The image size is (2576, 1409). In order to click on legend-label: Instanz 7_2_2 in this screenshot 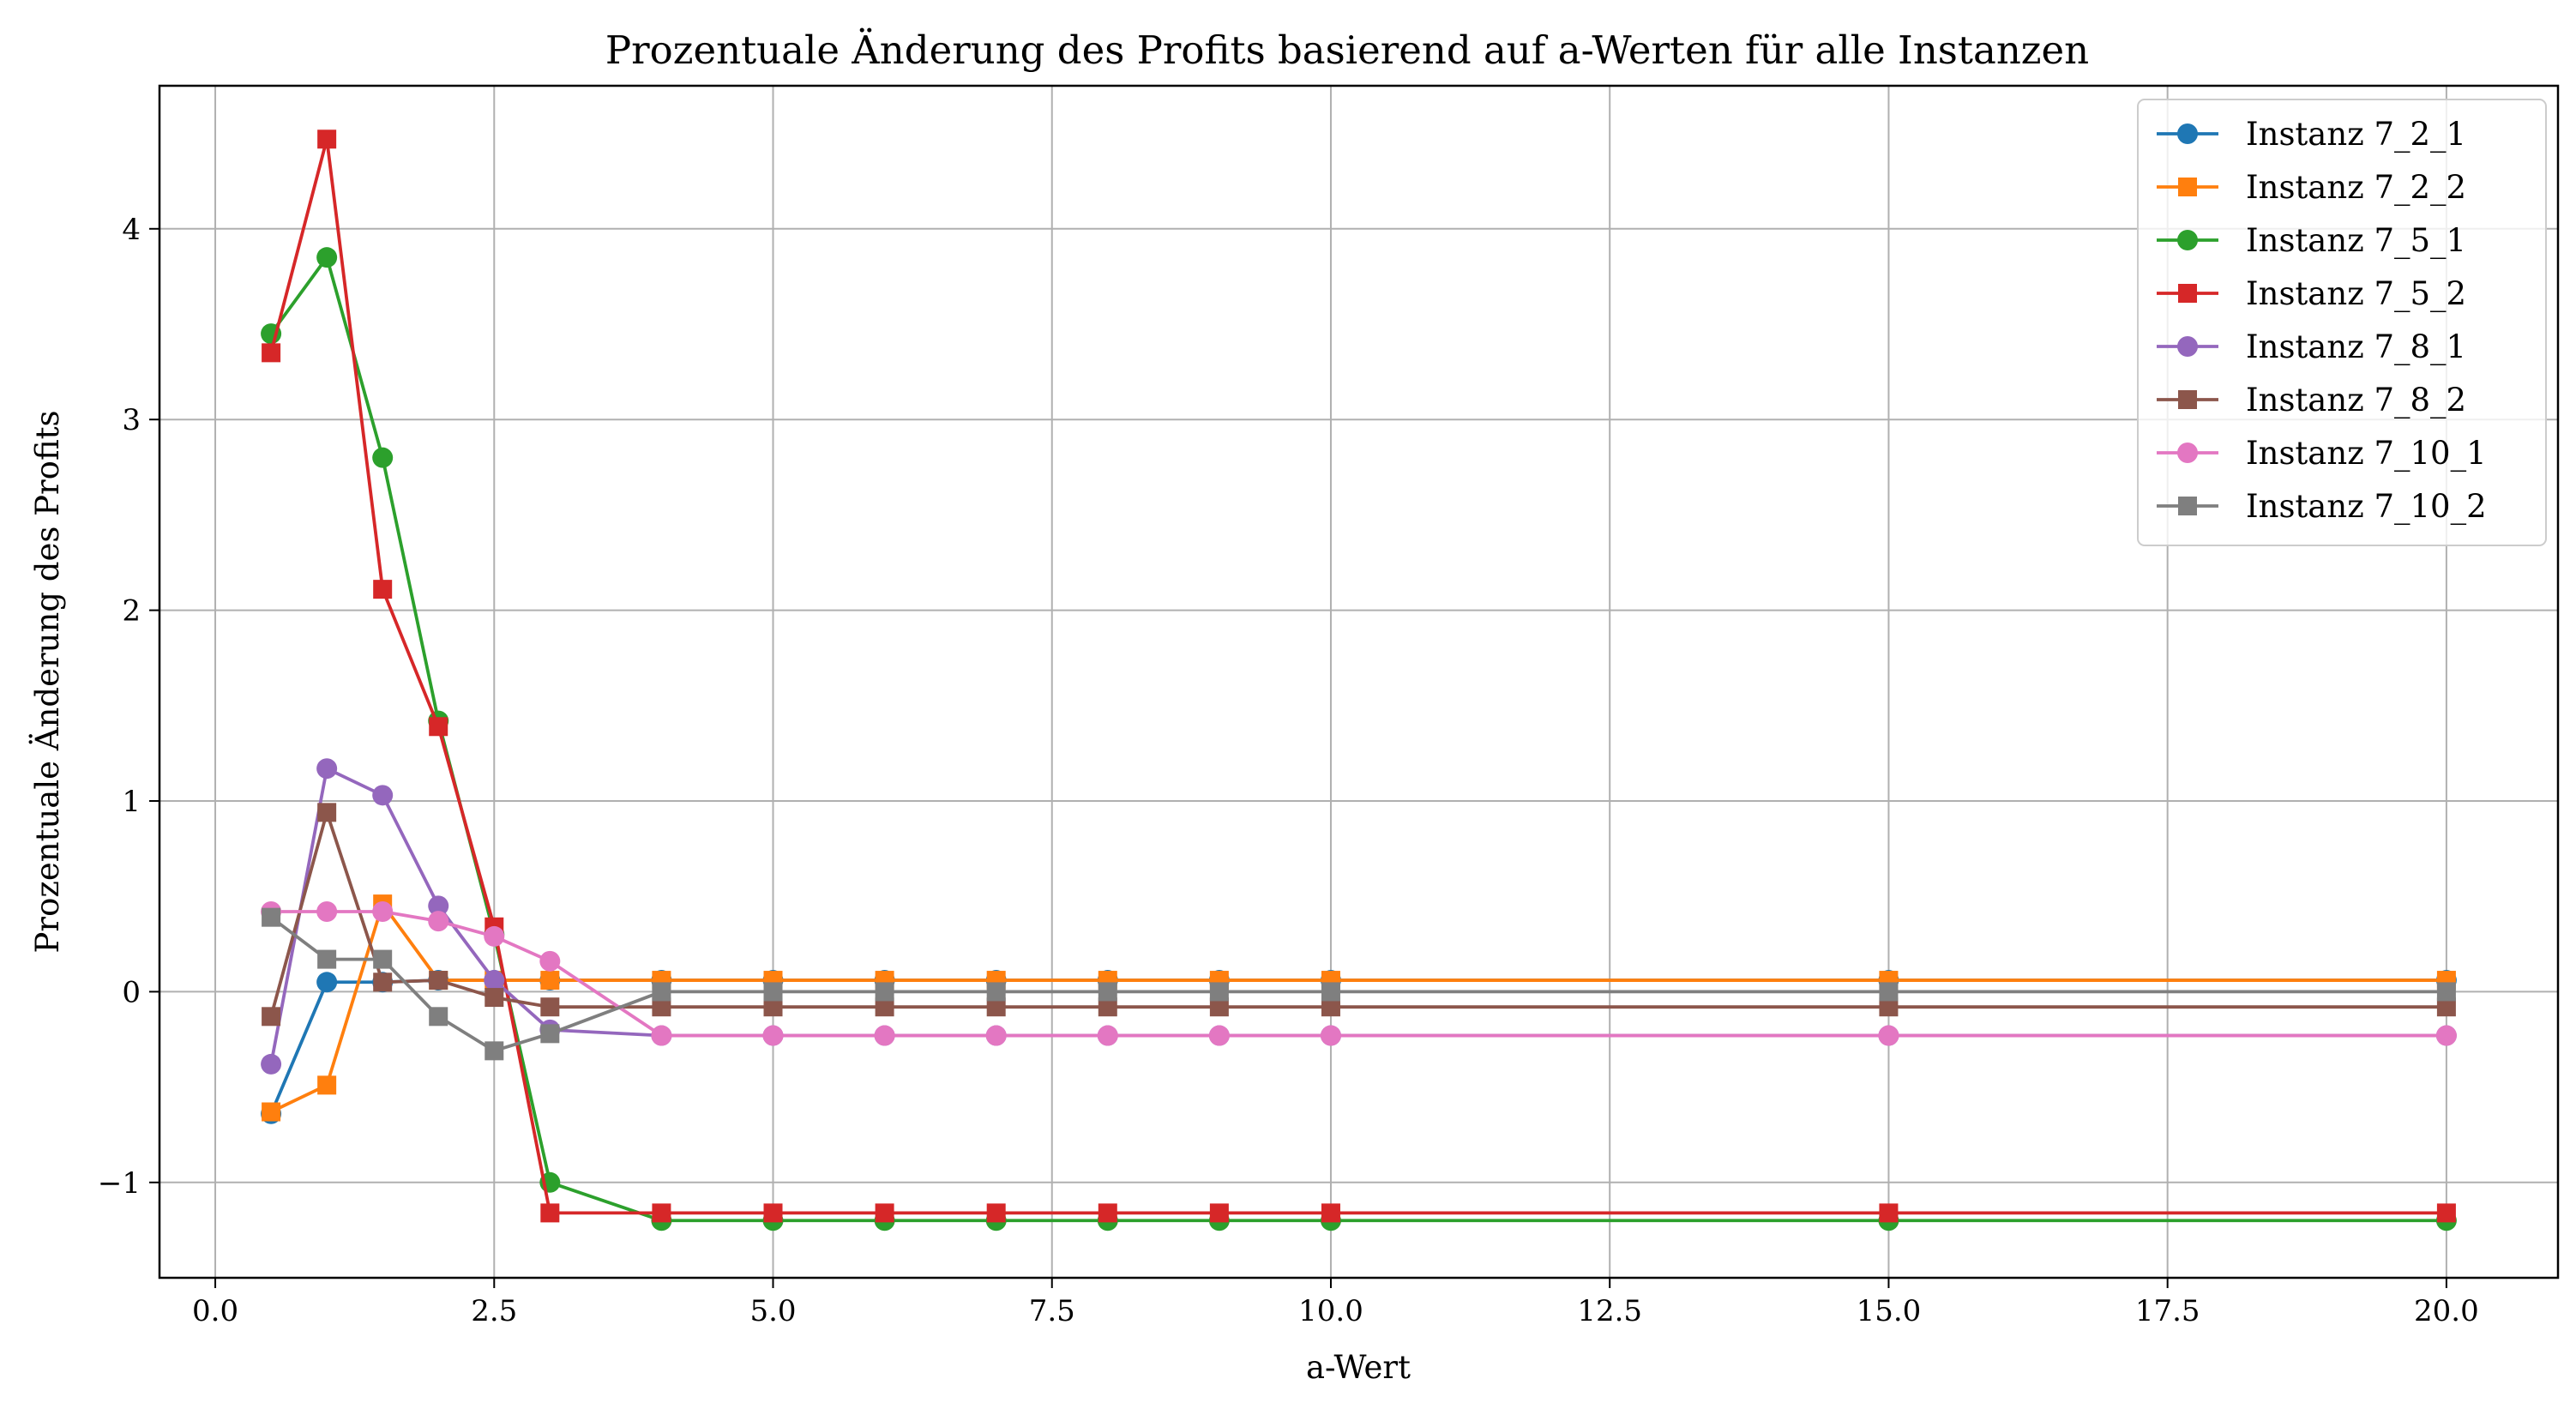, I will do `click(2356, 188)`.